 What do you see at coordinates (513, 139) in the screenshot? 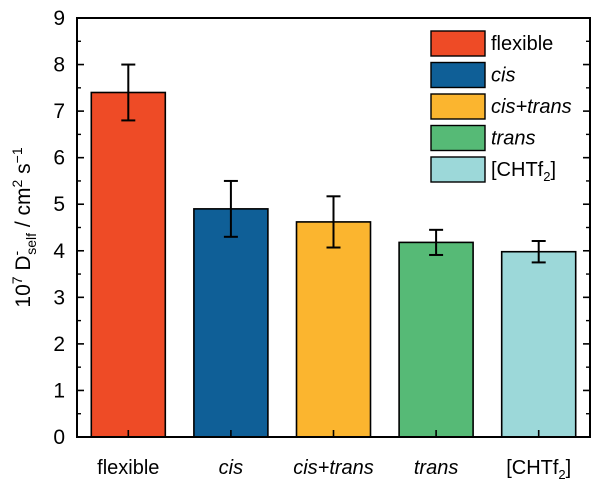
I see `legend-label: trans` at bounding box center [513, 139].